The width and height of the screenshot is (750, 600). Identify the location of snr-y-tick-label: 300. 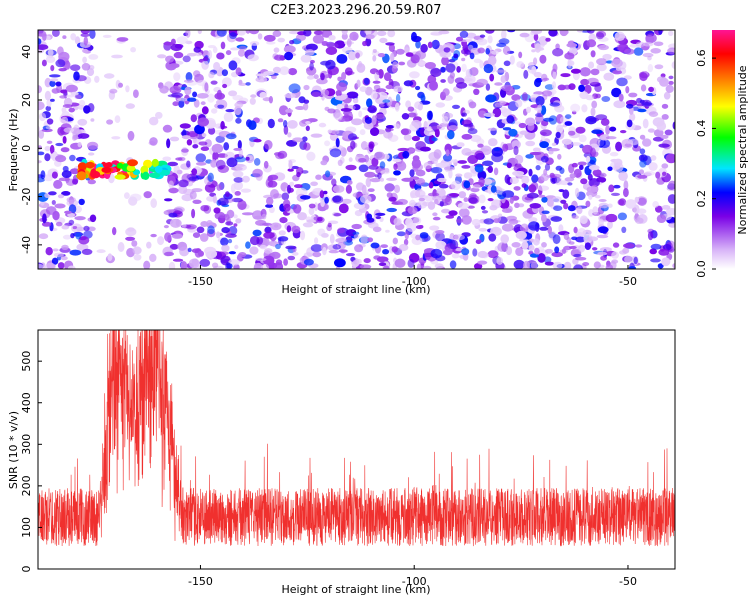
(26, 444).